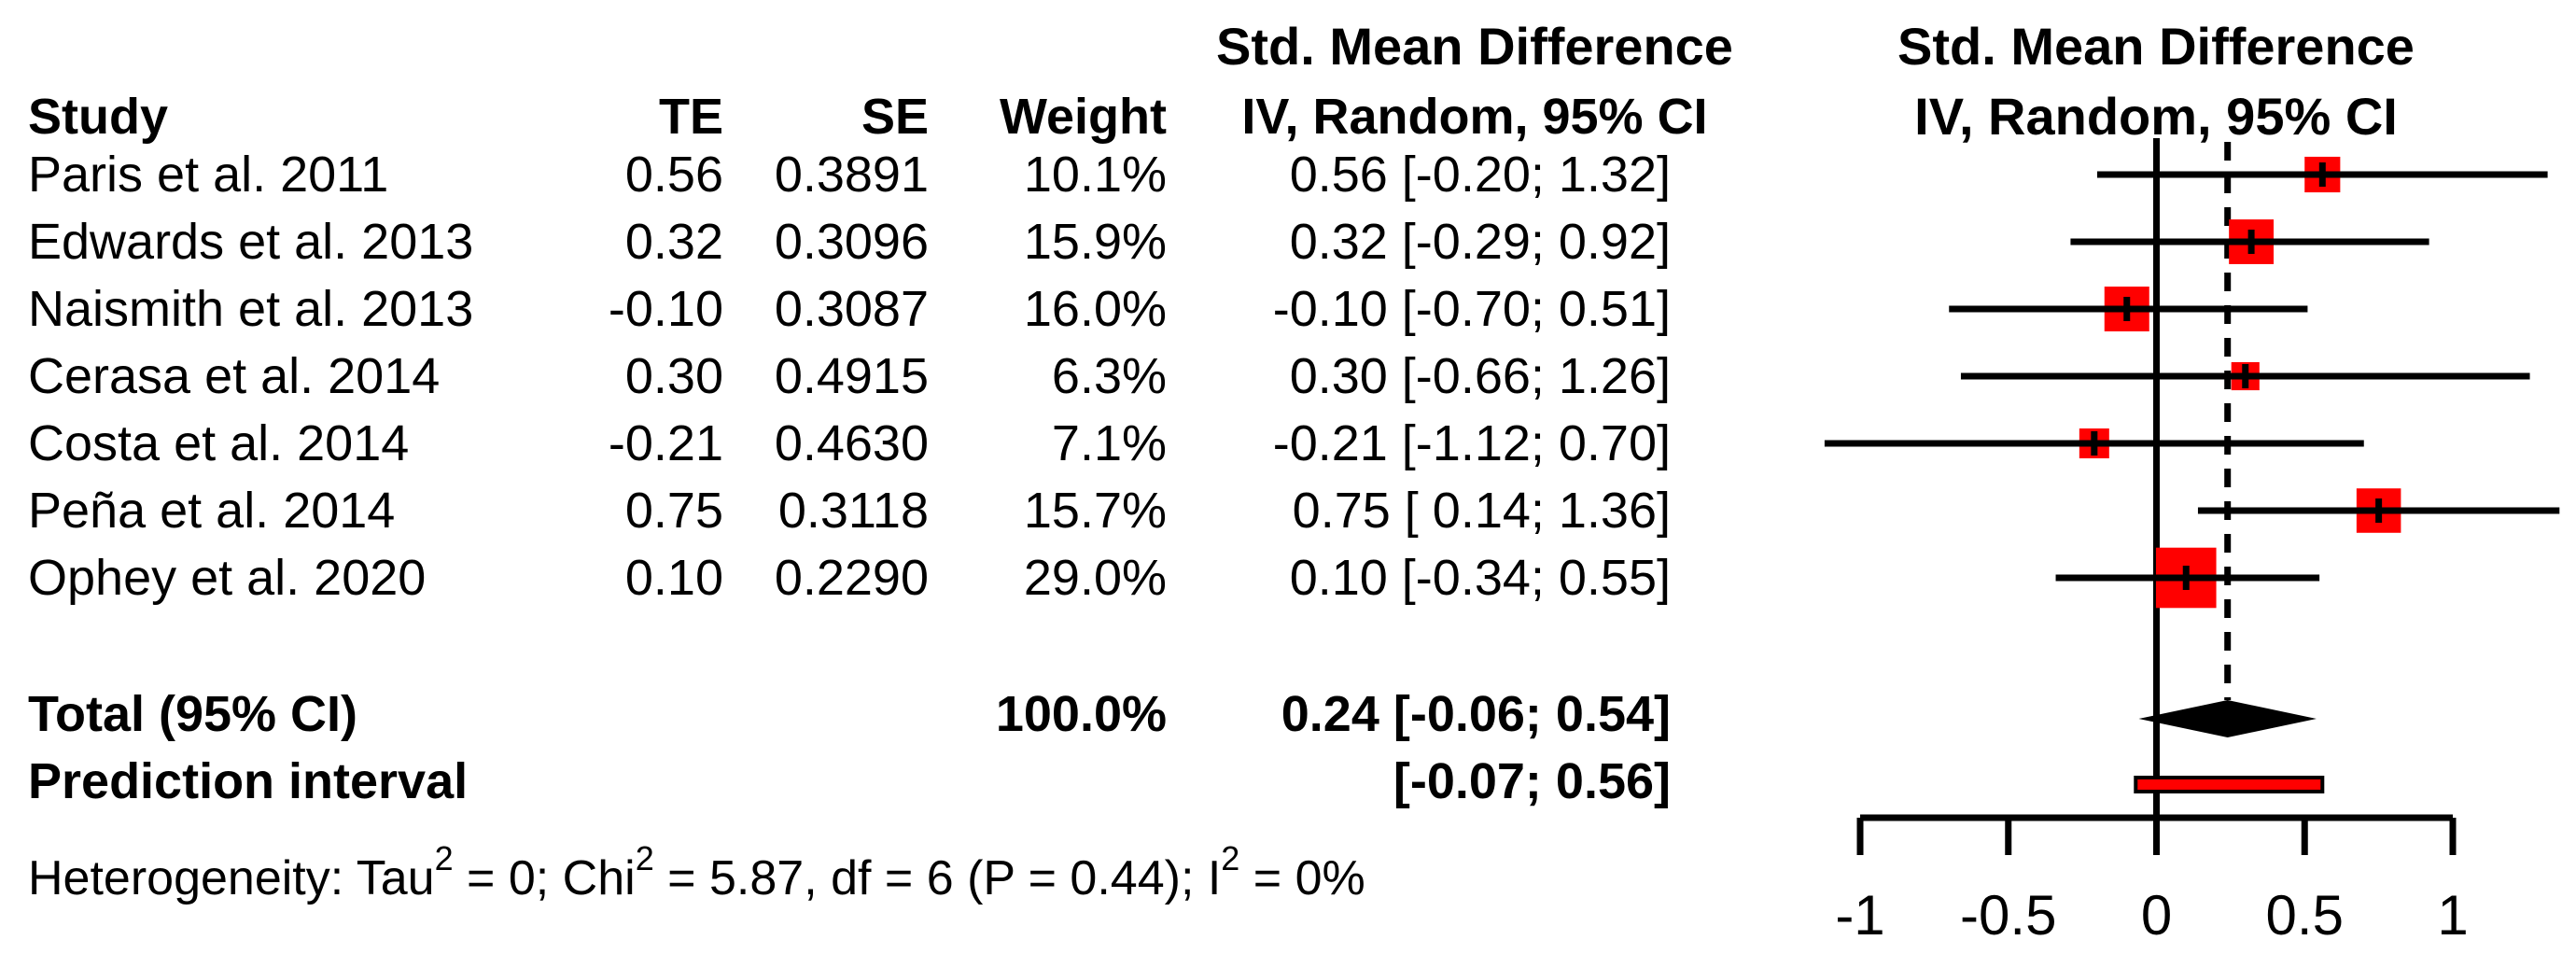  I want to click on plot-header-smd-line1: Std. Mean Difference, so click(2156, 47).